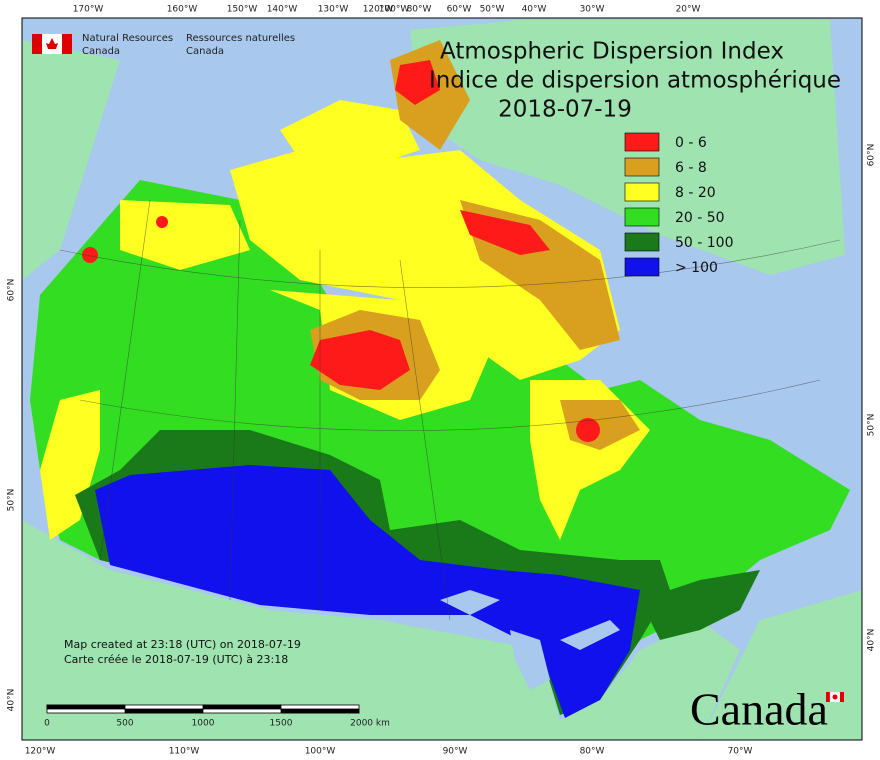 This screenshot has height=760, width=880. What do you see at coordinates (565, 110) in the screenshot?
I see `date: 2018-07-19` at bounding box center [565, 110].